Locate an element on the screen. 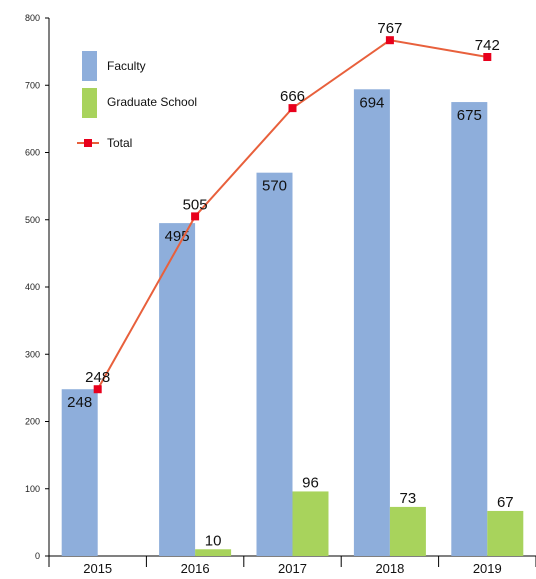 The width and height of the screenshot is (536, 579). y-tick-label: 600 is located at coordinates (32, 153).